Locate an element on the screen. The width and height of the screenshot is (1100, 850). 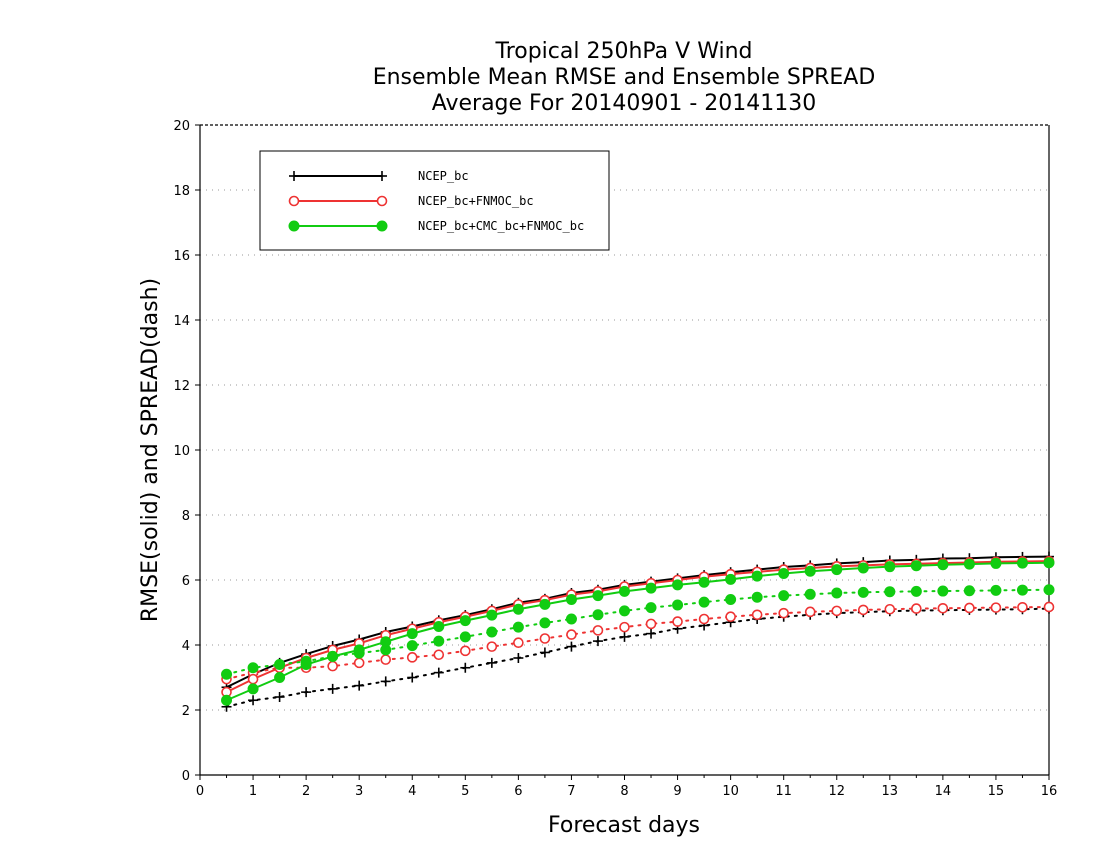
x-axis-title: Forecast days is located at coordinates (624, 825).